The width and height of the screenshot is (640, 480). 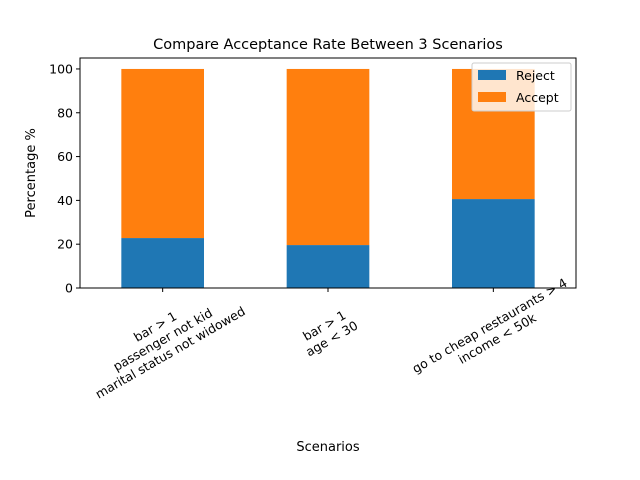 I want to click on y-tick-label: 40, so click(x=65, y=200).